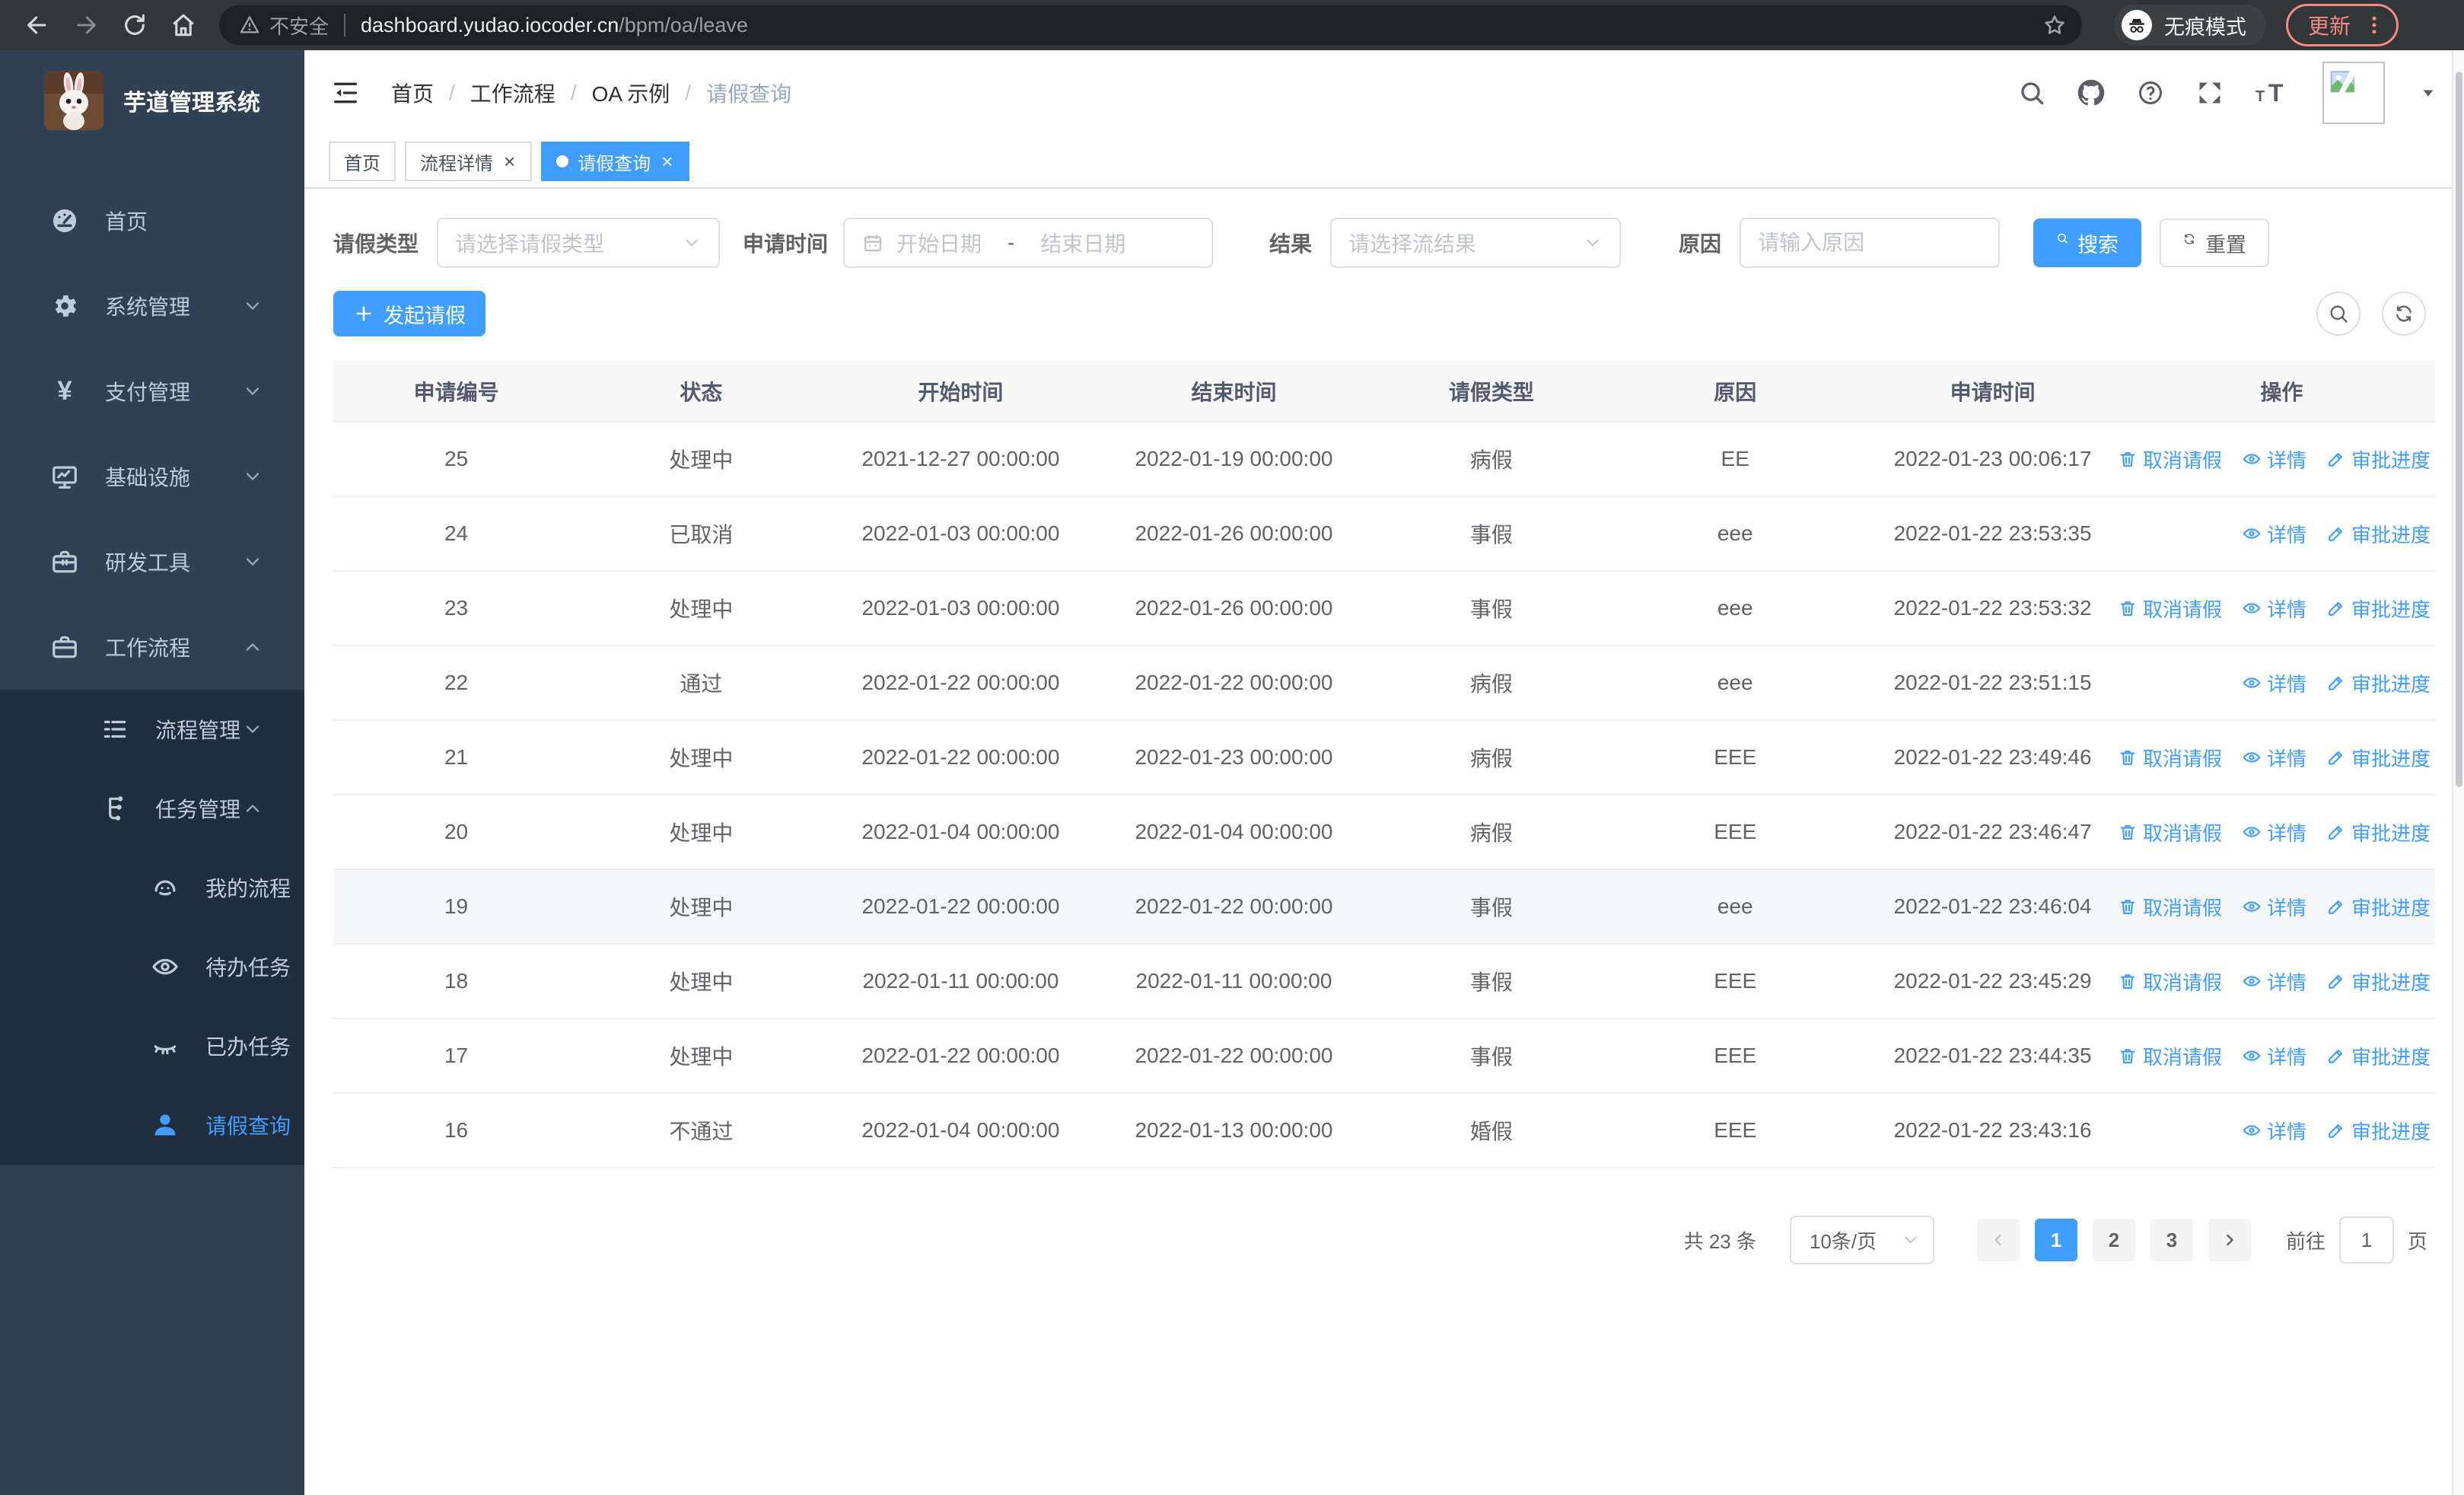 The width and height of the screenshot is (2464, 1495). I want to click on cell-end: 2022-01-22 00:00:00, so click(1234, 1056).